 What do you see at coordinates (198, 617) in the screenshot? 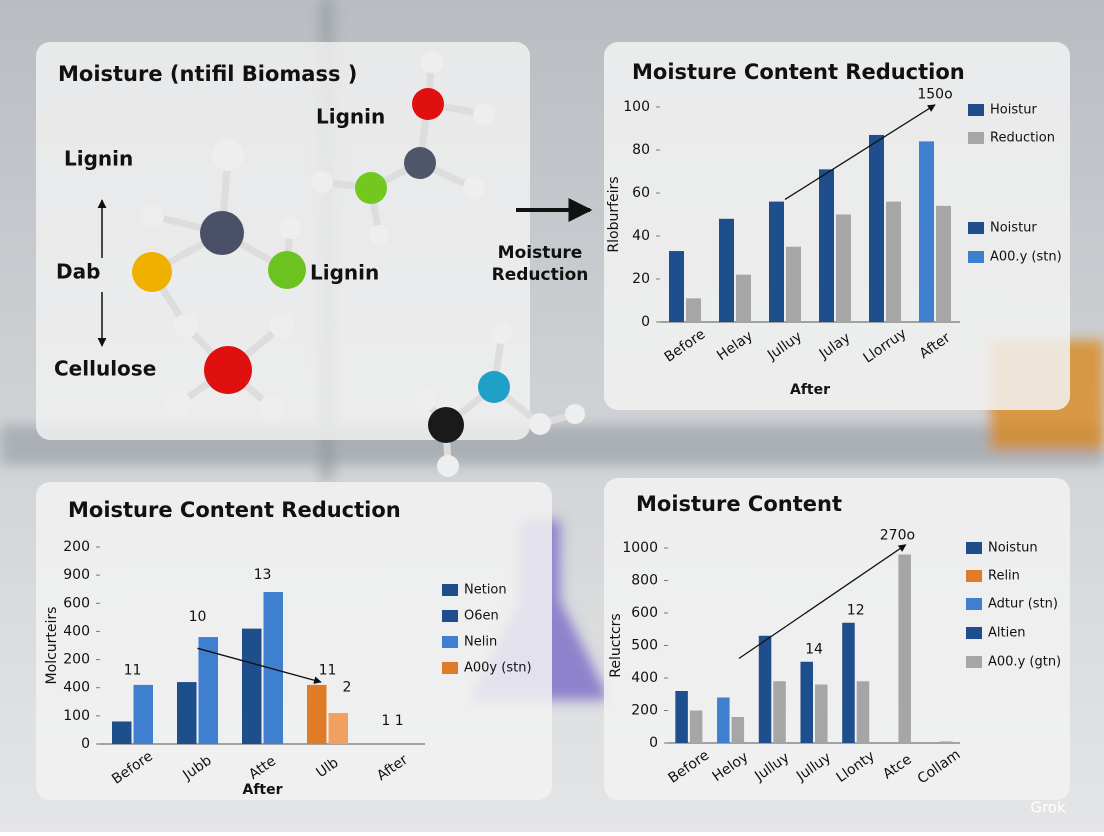
I see `data-label: 10` at bounding box center [198, 617].